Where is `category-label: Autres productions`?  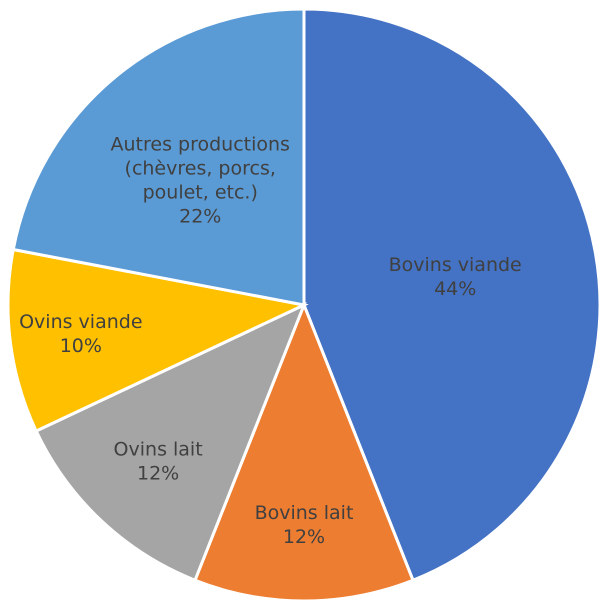 category-label: Autres productions is located at coordinates (200, 145).